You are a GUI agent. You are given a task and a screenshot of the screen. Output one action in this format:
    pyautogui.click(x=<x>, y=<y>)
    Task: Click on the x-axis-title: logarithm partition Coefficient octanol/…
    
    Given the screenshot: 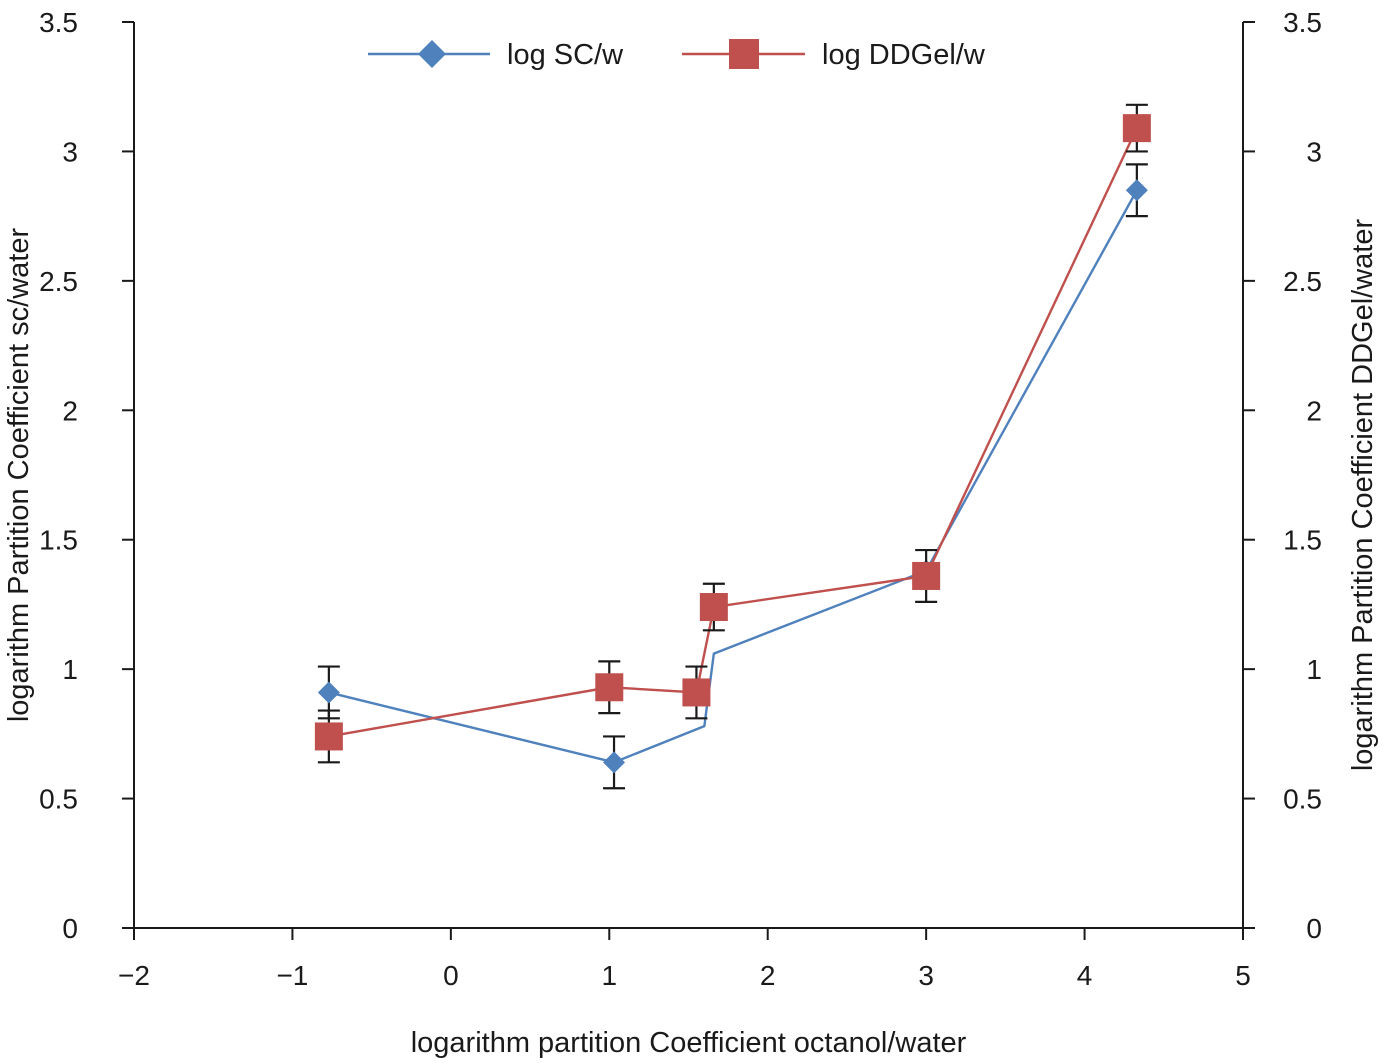 What is the action you would take?
    pyautogui.click(x=689, y=1043)
    